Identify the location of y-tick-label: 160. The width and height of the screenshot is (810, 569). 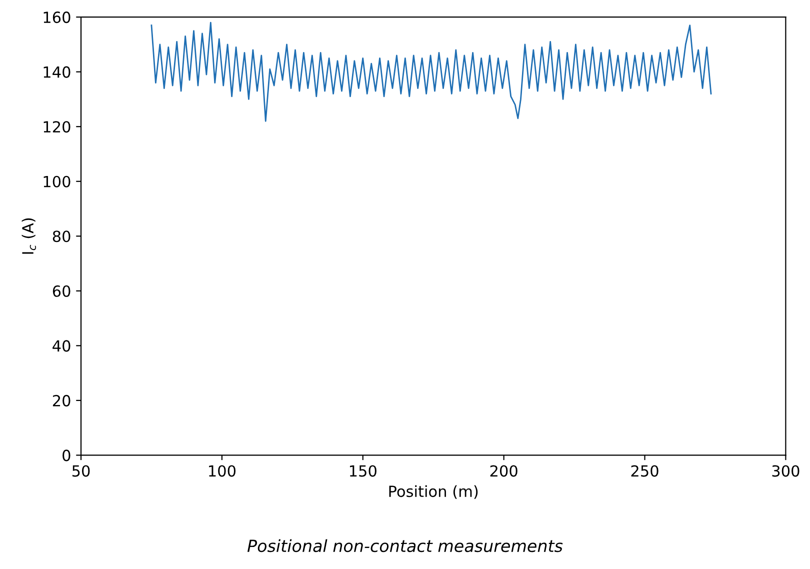
(57, 18).